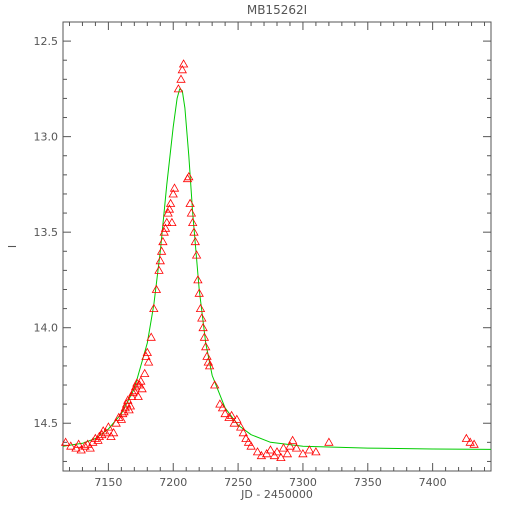  I want to click on x-tick-label: 7150, so click(108, 482).